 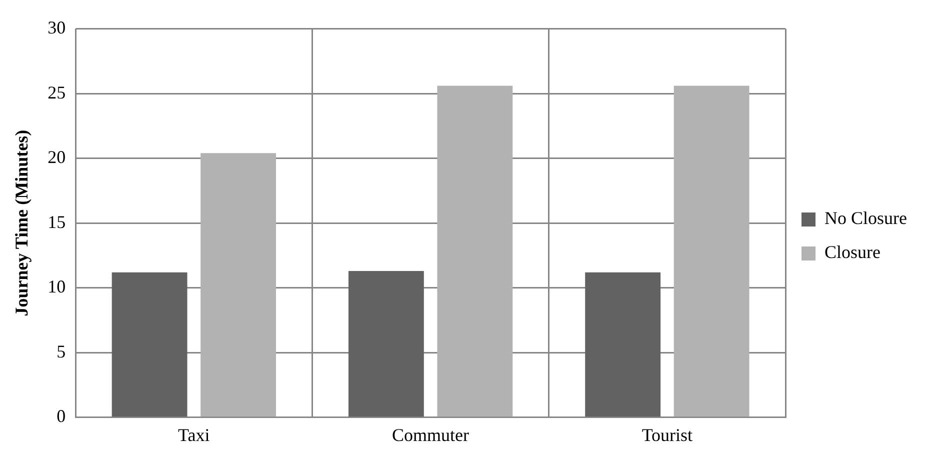 I want to click on y-tick-label: 10, so click(x=57, y=286).